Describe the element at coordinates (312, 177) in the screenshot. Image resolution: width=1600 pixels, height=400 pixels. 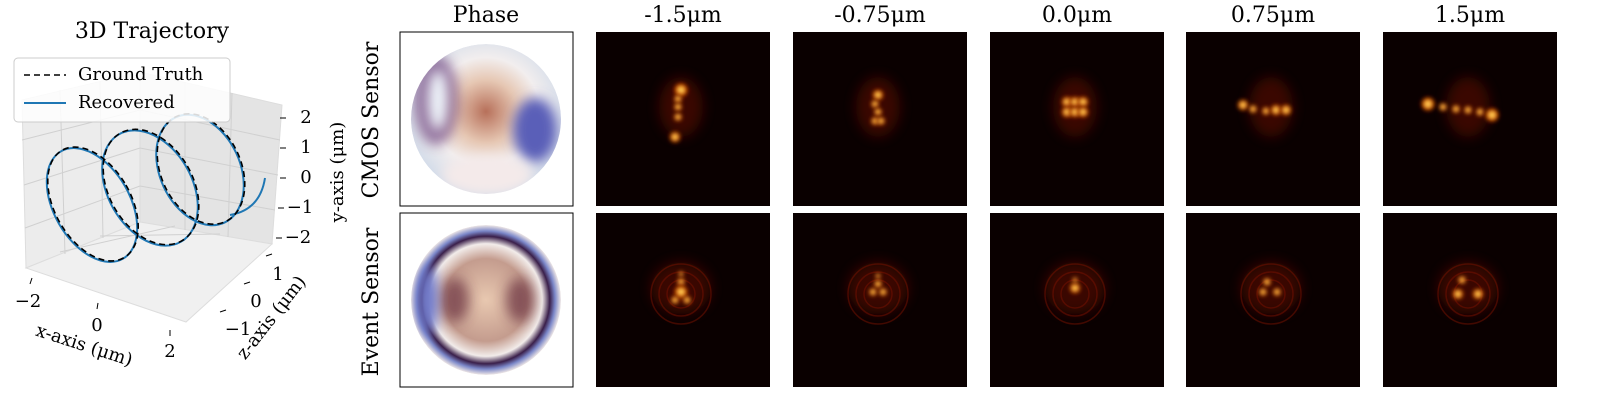
I see `y-axis: 2 1 0 −1 −2 y-axis (μm)` at that location.